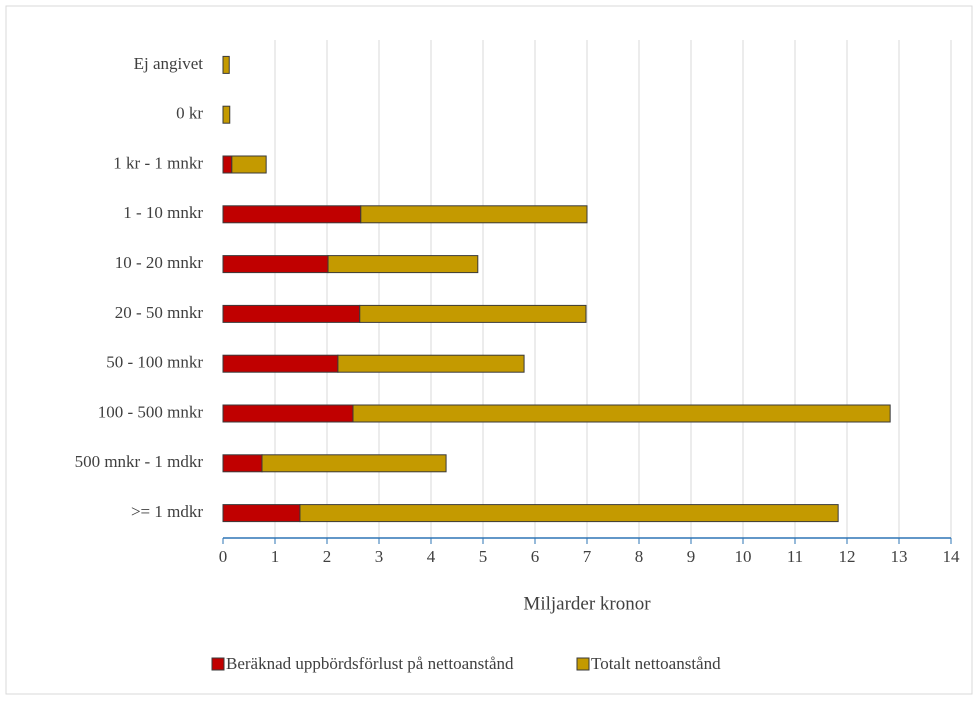  I want to click on x-tick-label: 0, so click(223, 556).